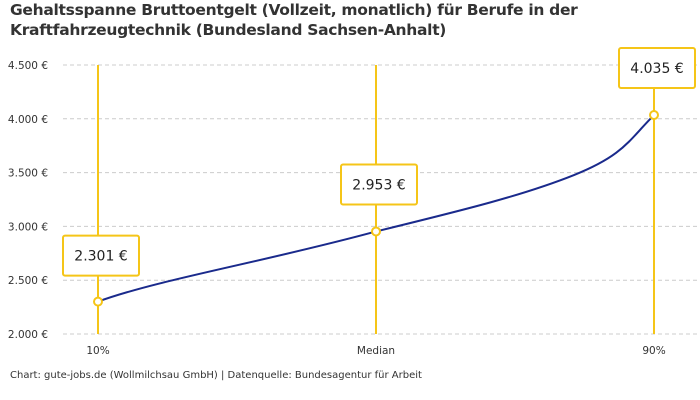  I want to click on data-label: 2.301 €, so click(100, 257).